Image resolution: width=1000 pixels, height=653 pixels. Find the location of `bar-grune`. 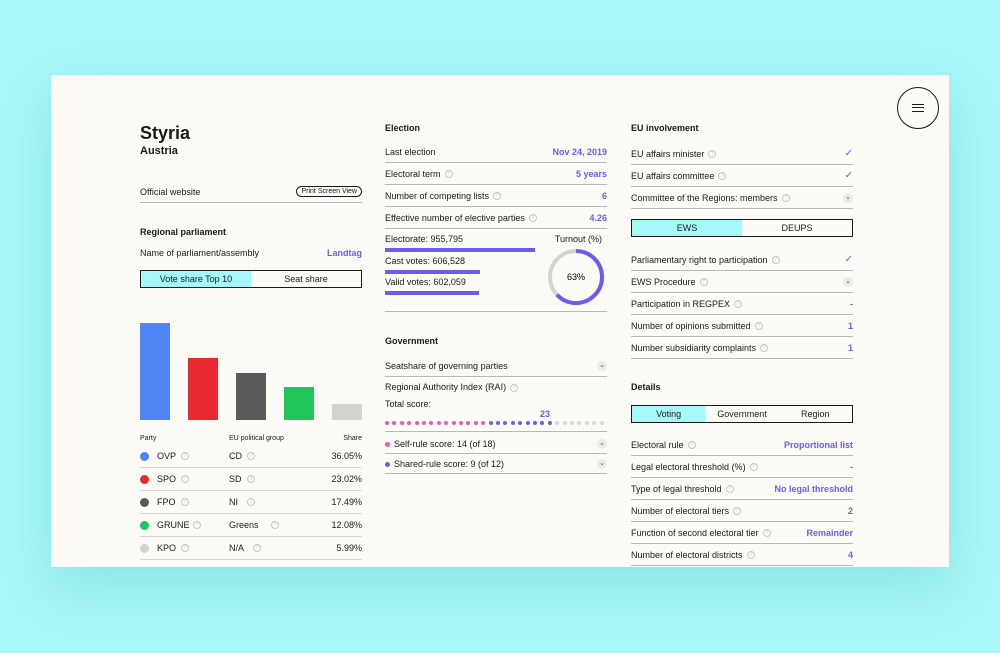

bar-grune is located at coordinates (299, 403).